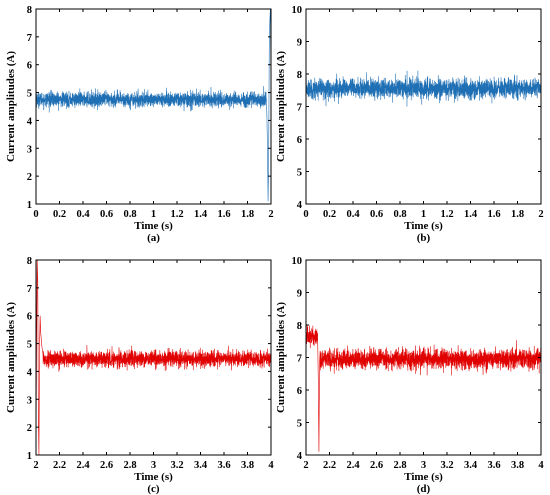  I want to click on panel-caption: (b), so click(424, 238).